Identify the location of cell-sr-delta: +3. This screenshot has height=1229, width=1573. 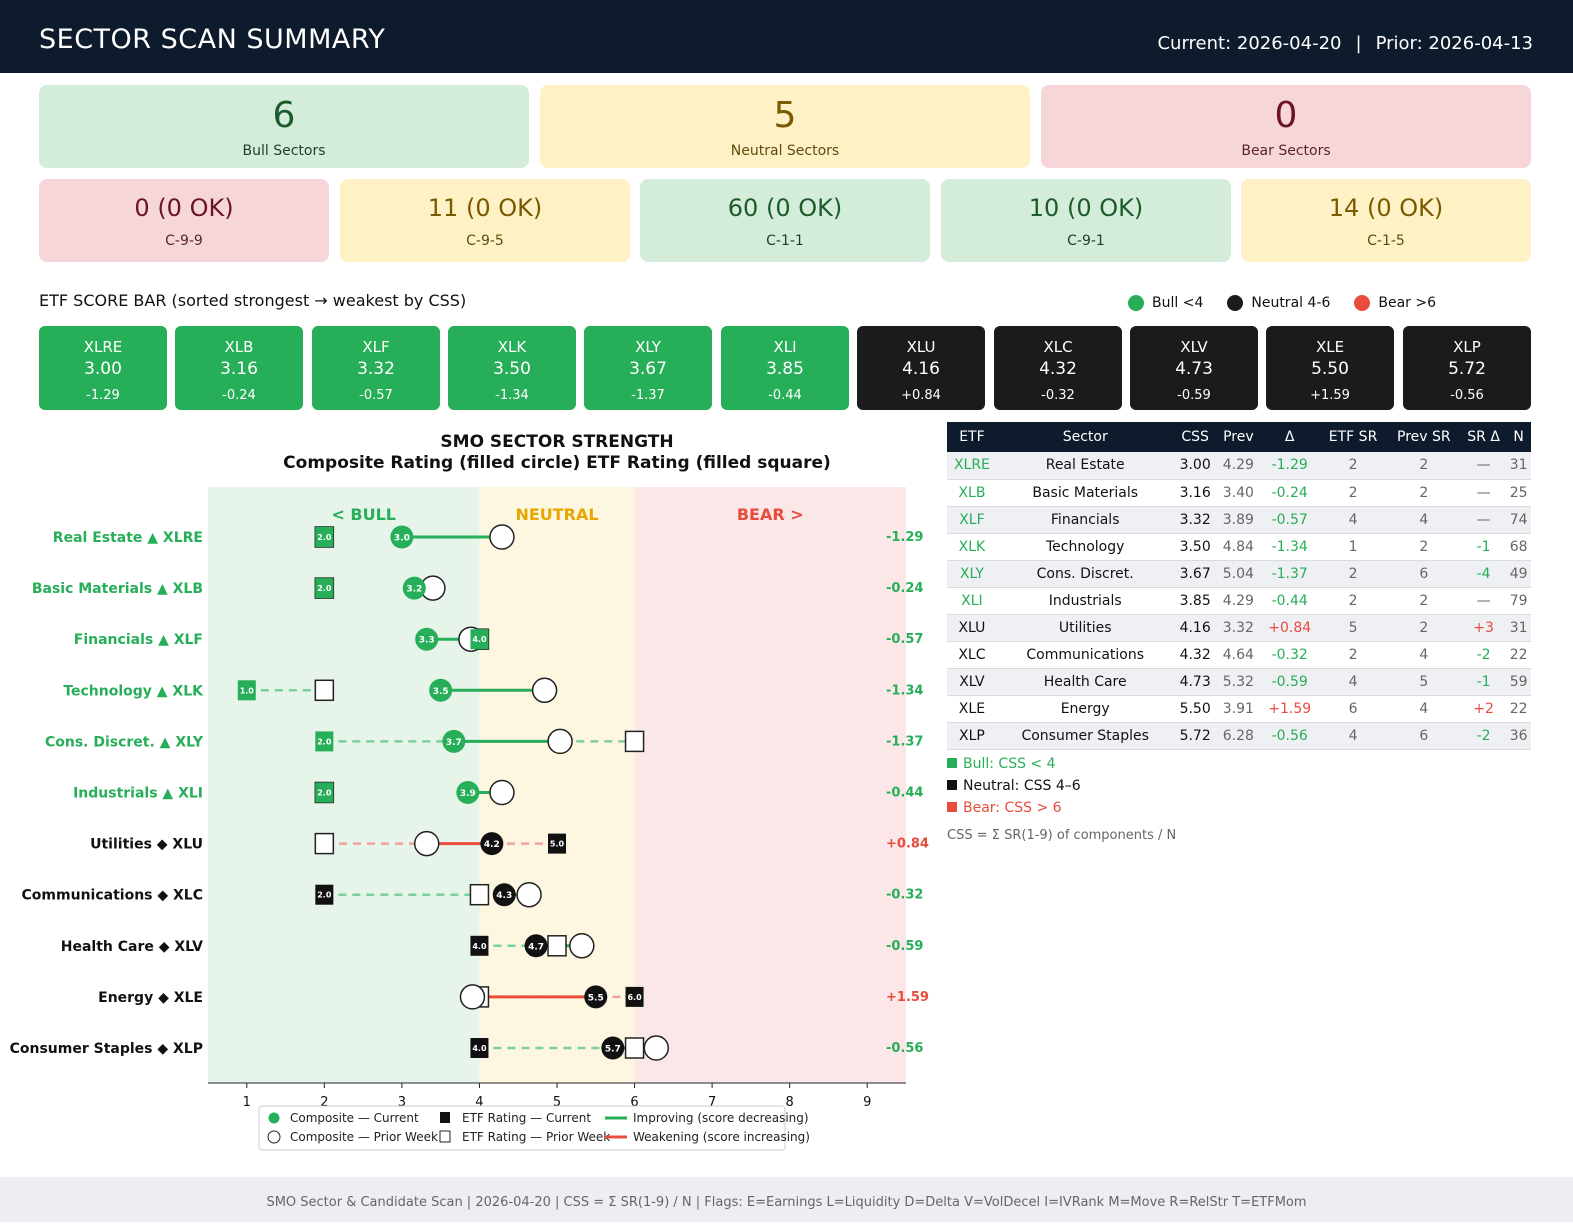
(1483, 628).